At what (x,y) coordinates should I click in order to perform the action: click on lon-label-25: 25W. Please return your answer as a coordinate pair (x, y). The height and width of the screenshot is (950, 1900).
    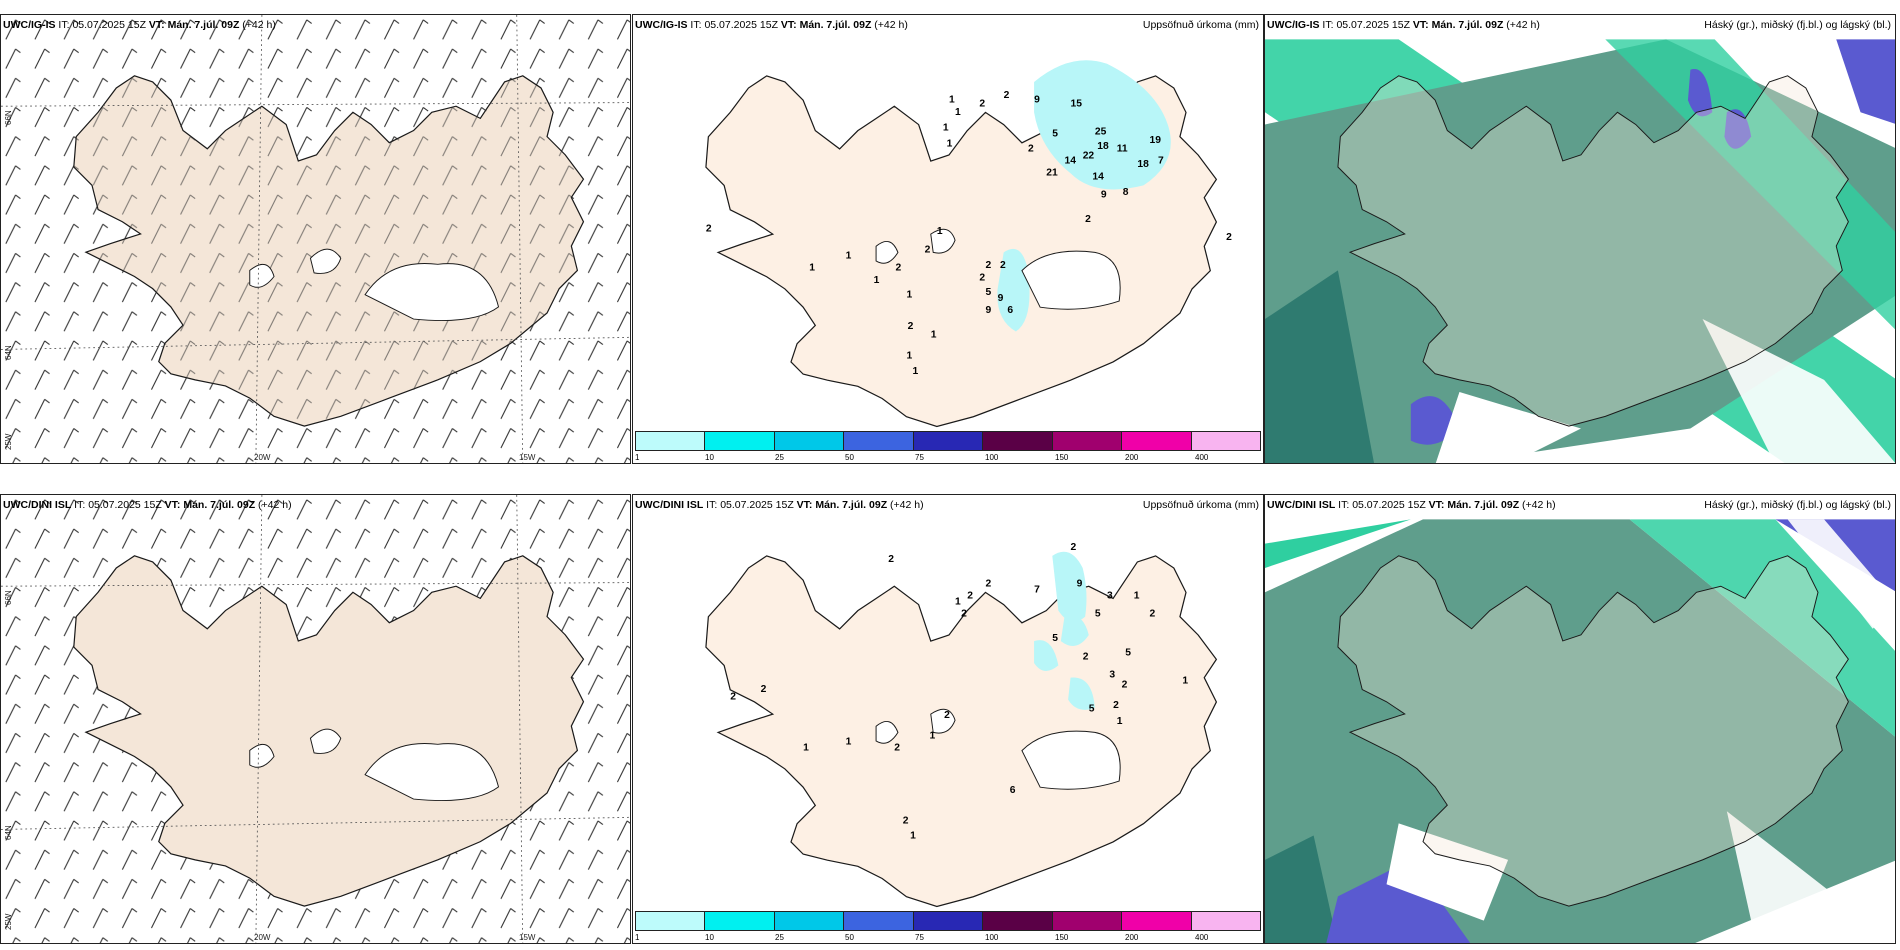
    Looking at the image, I should click on (8, 921).